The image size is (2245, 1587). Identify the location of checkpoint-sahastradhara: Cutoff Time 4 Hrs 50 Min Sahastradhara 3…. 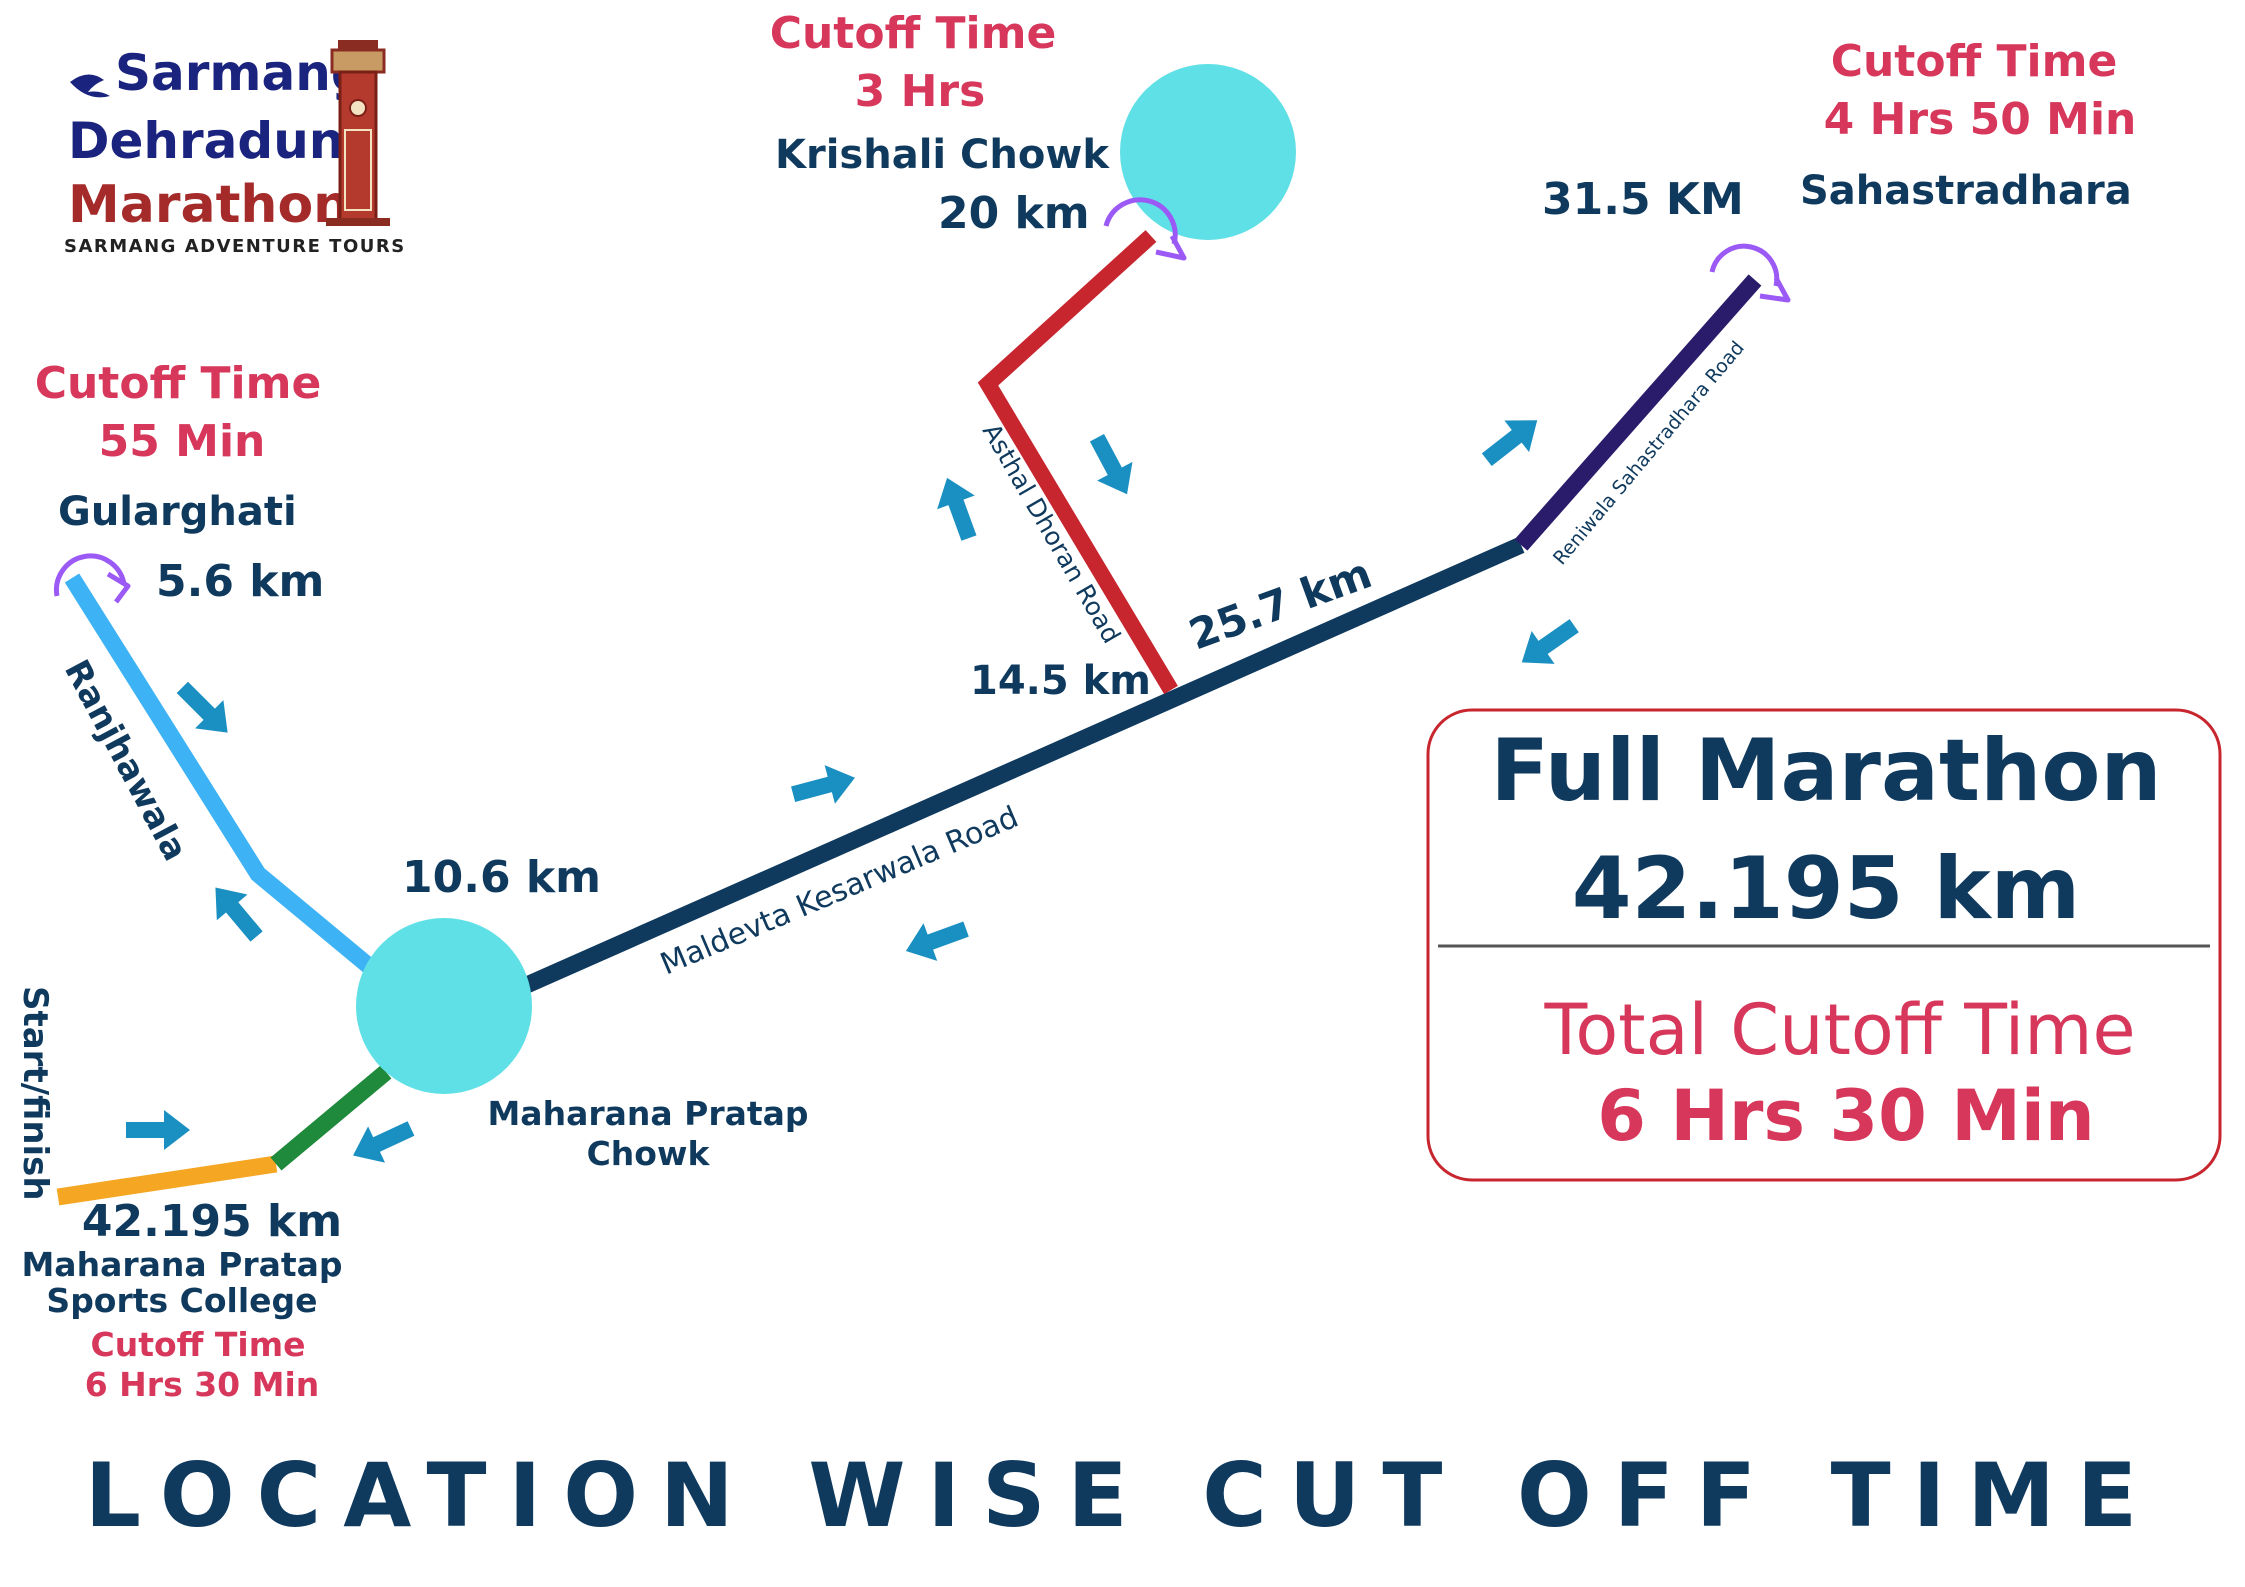
(1839, 130).